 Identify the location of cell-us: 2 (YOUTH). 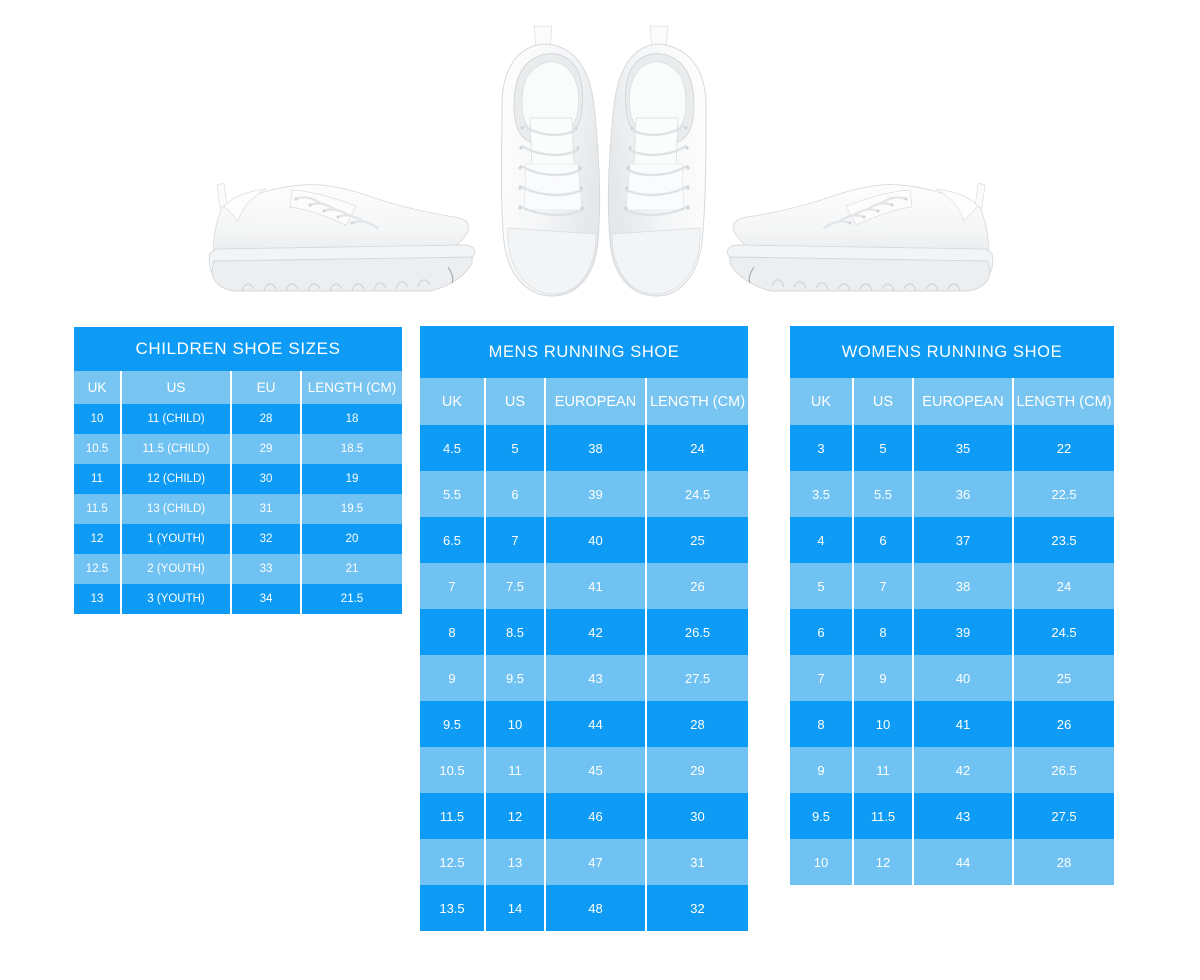
(177, 569).